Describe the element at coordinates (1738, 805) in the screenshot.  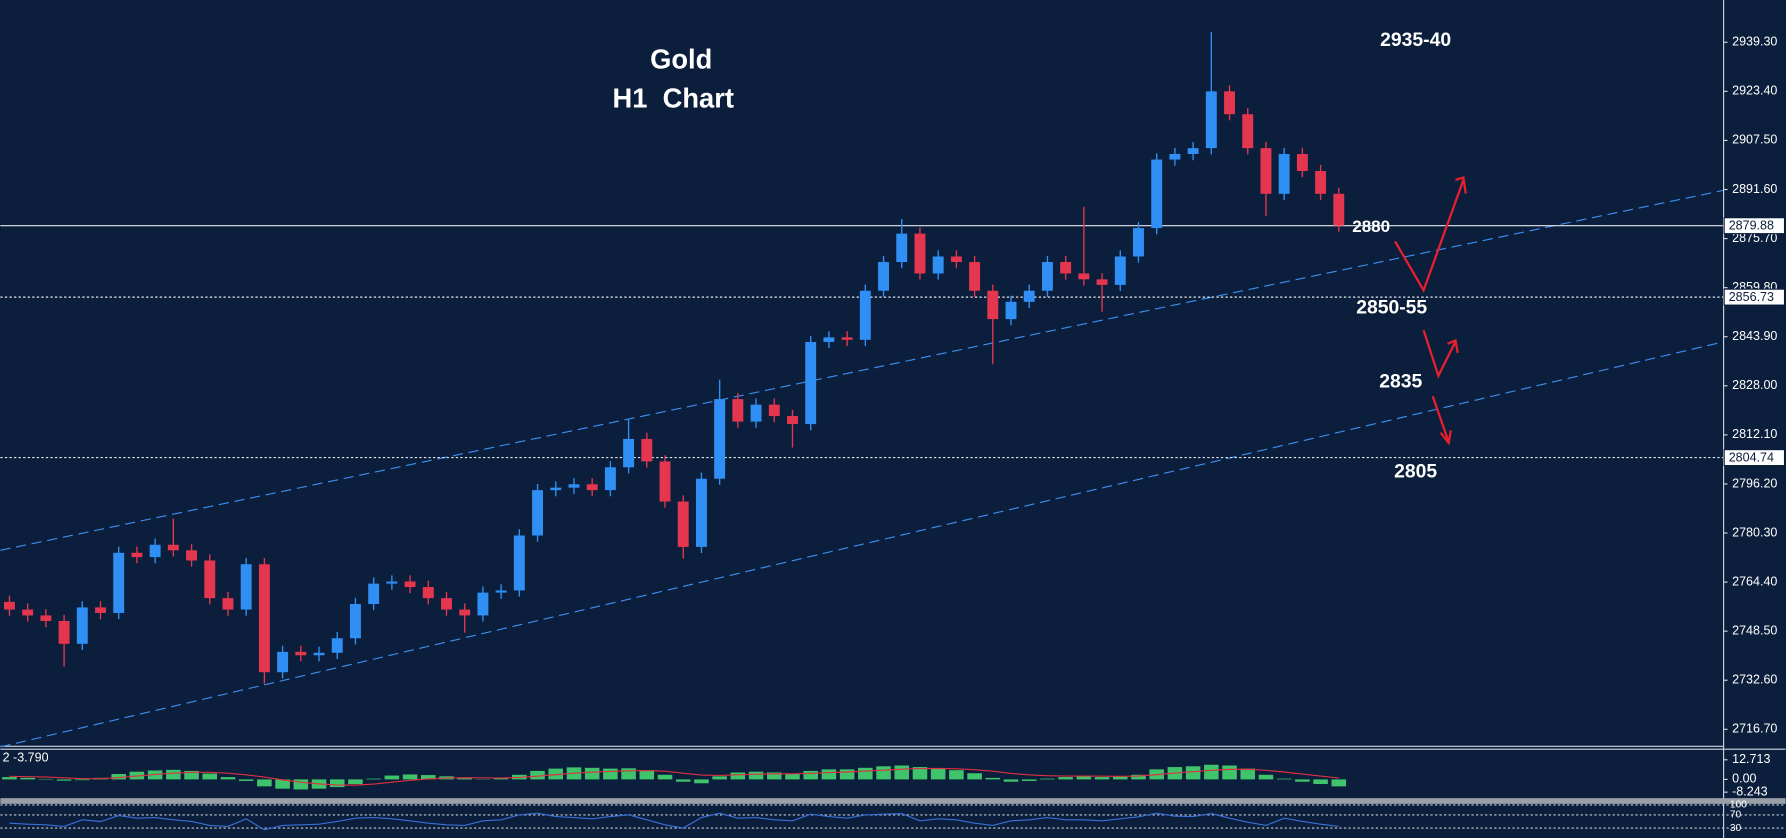
I see `y-tick-label: 100` at that location.